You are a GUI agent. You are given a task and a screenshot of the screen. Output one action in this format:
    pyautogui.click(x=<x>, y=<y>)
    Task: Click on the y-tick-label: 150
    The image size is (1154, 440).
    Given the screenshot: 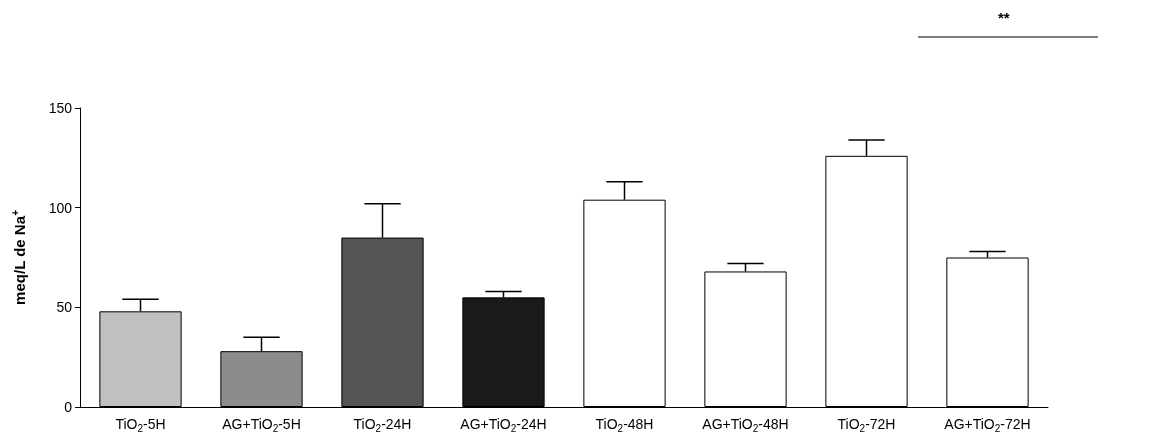 What is the action you would take?
    pyautogui.click(x=60, y=108)
    